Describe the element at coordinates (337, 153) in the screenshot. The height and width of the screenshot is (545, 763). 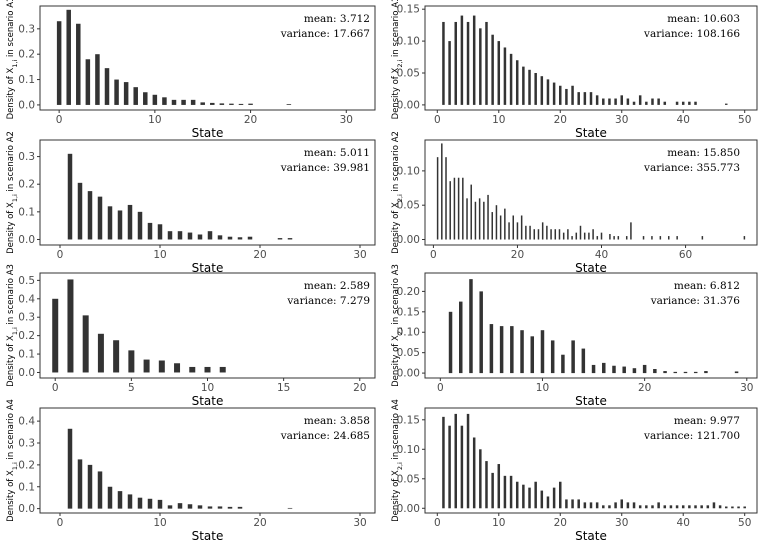
I see `mean-annotation: mean: 5.011` at that location.